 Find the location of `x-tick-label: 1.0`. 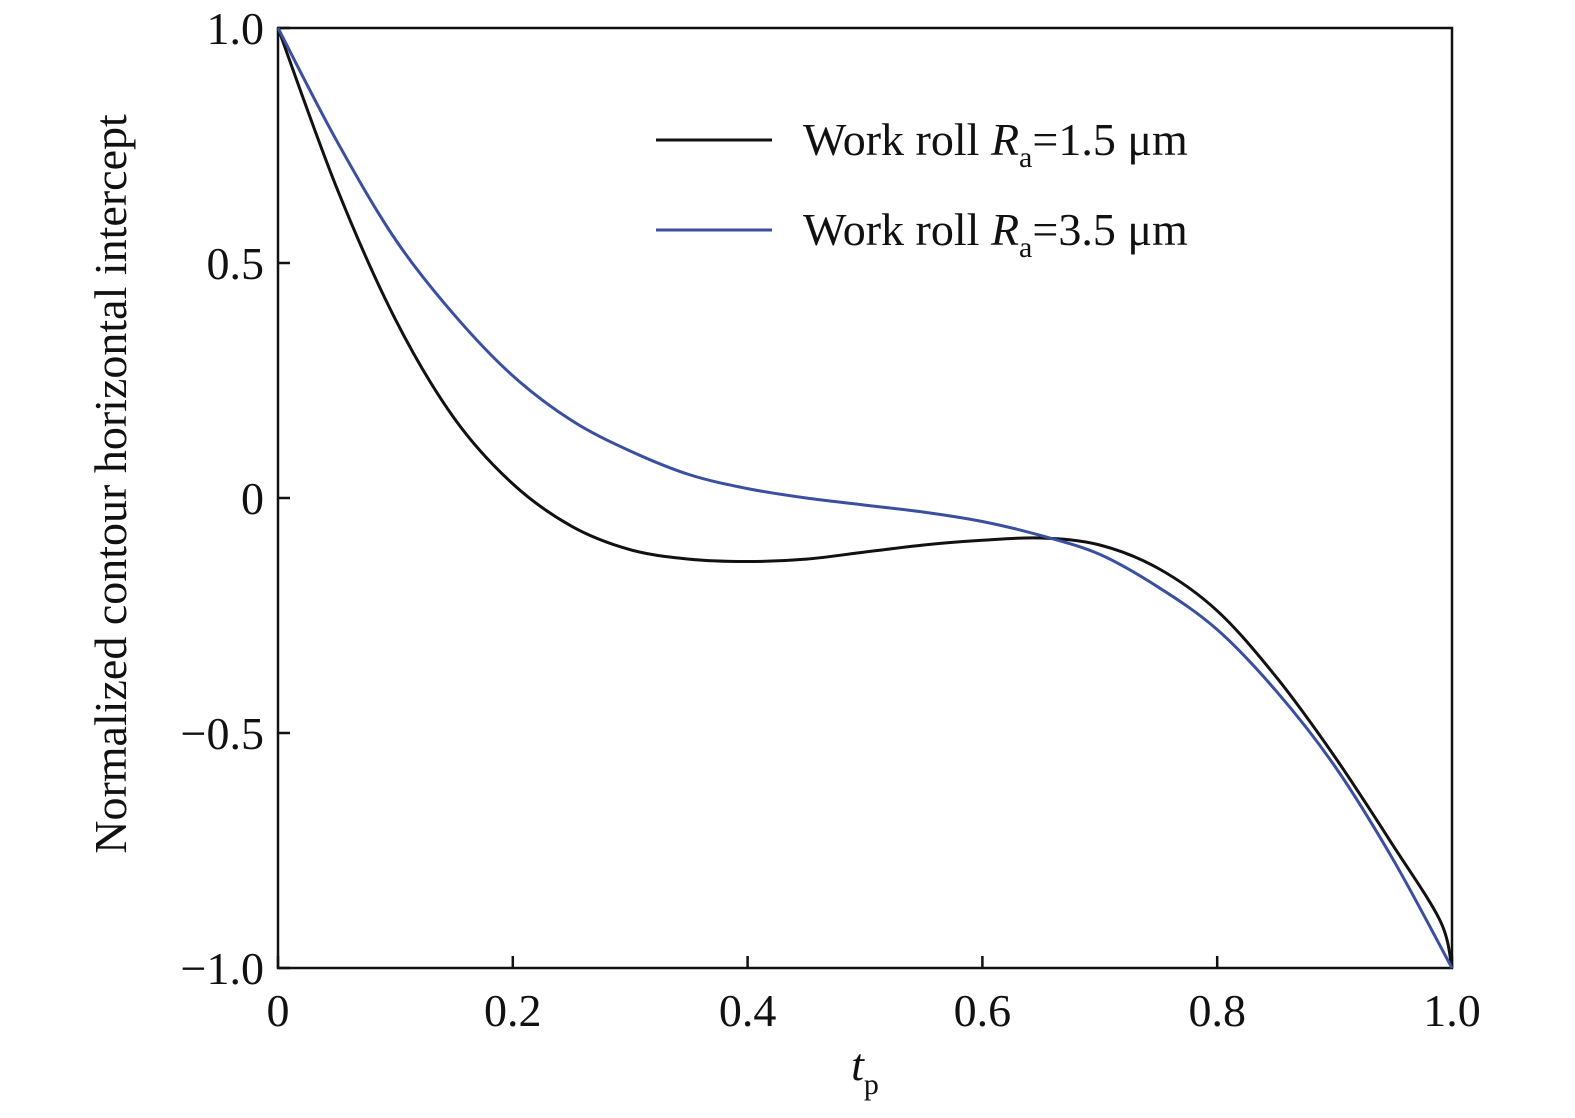

x-tick-label: 1.0 is located at coordinates (1452, 1010).